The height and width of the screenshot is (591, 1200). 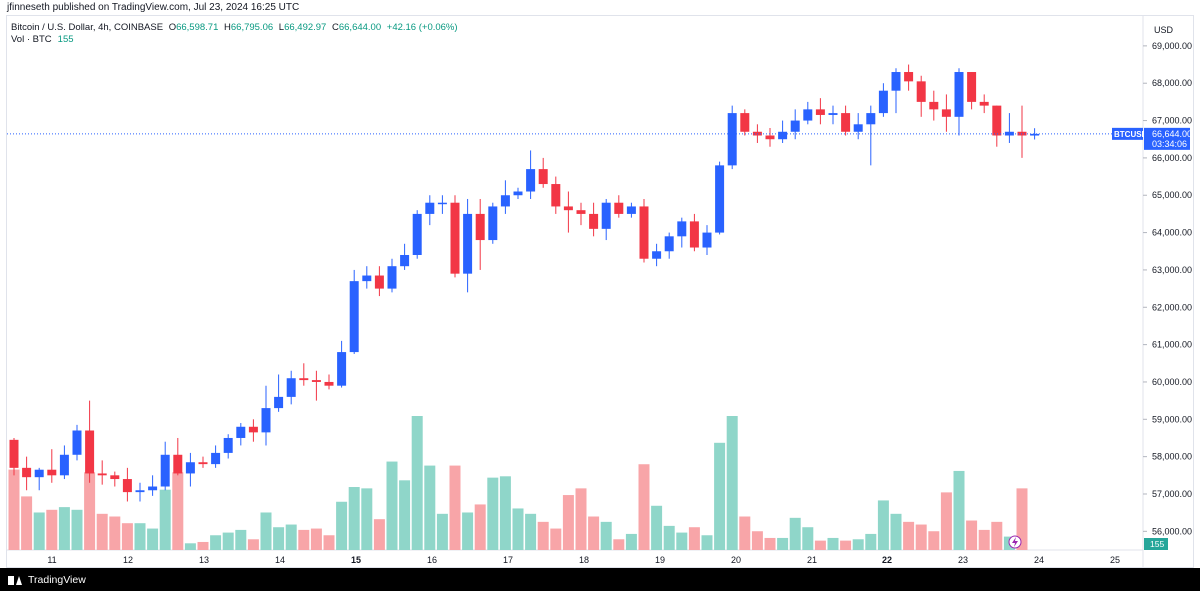 What do you see at coordinates (1115, 560) in the screenshot?
I see `x-tick-label: 25` at bounding box center [1115, 560].